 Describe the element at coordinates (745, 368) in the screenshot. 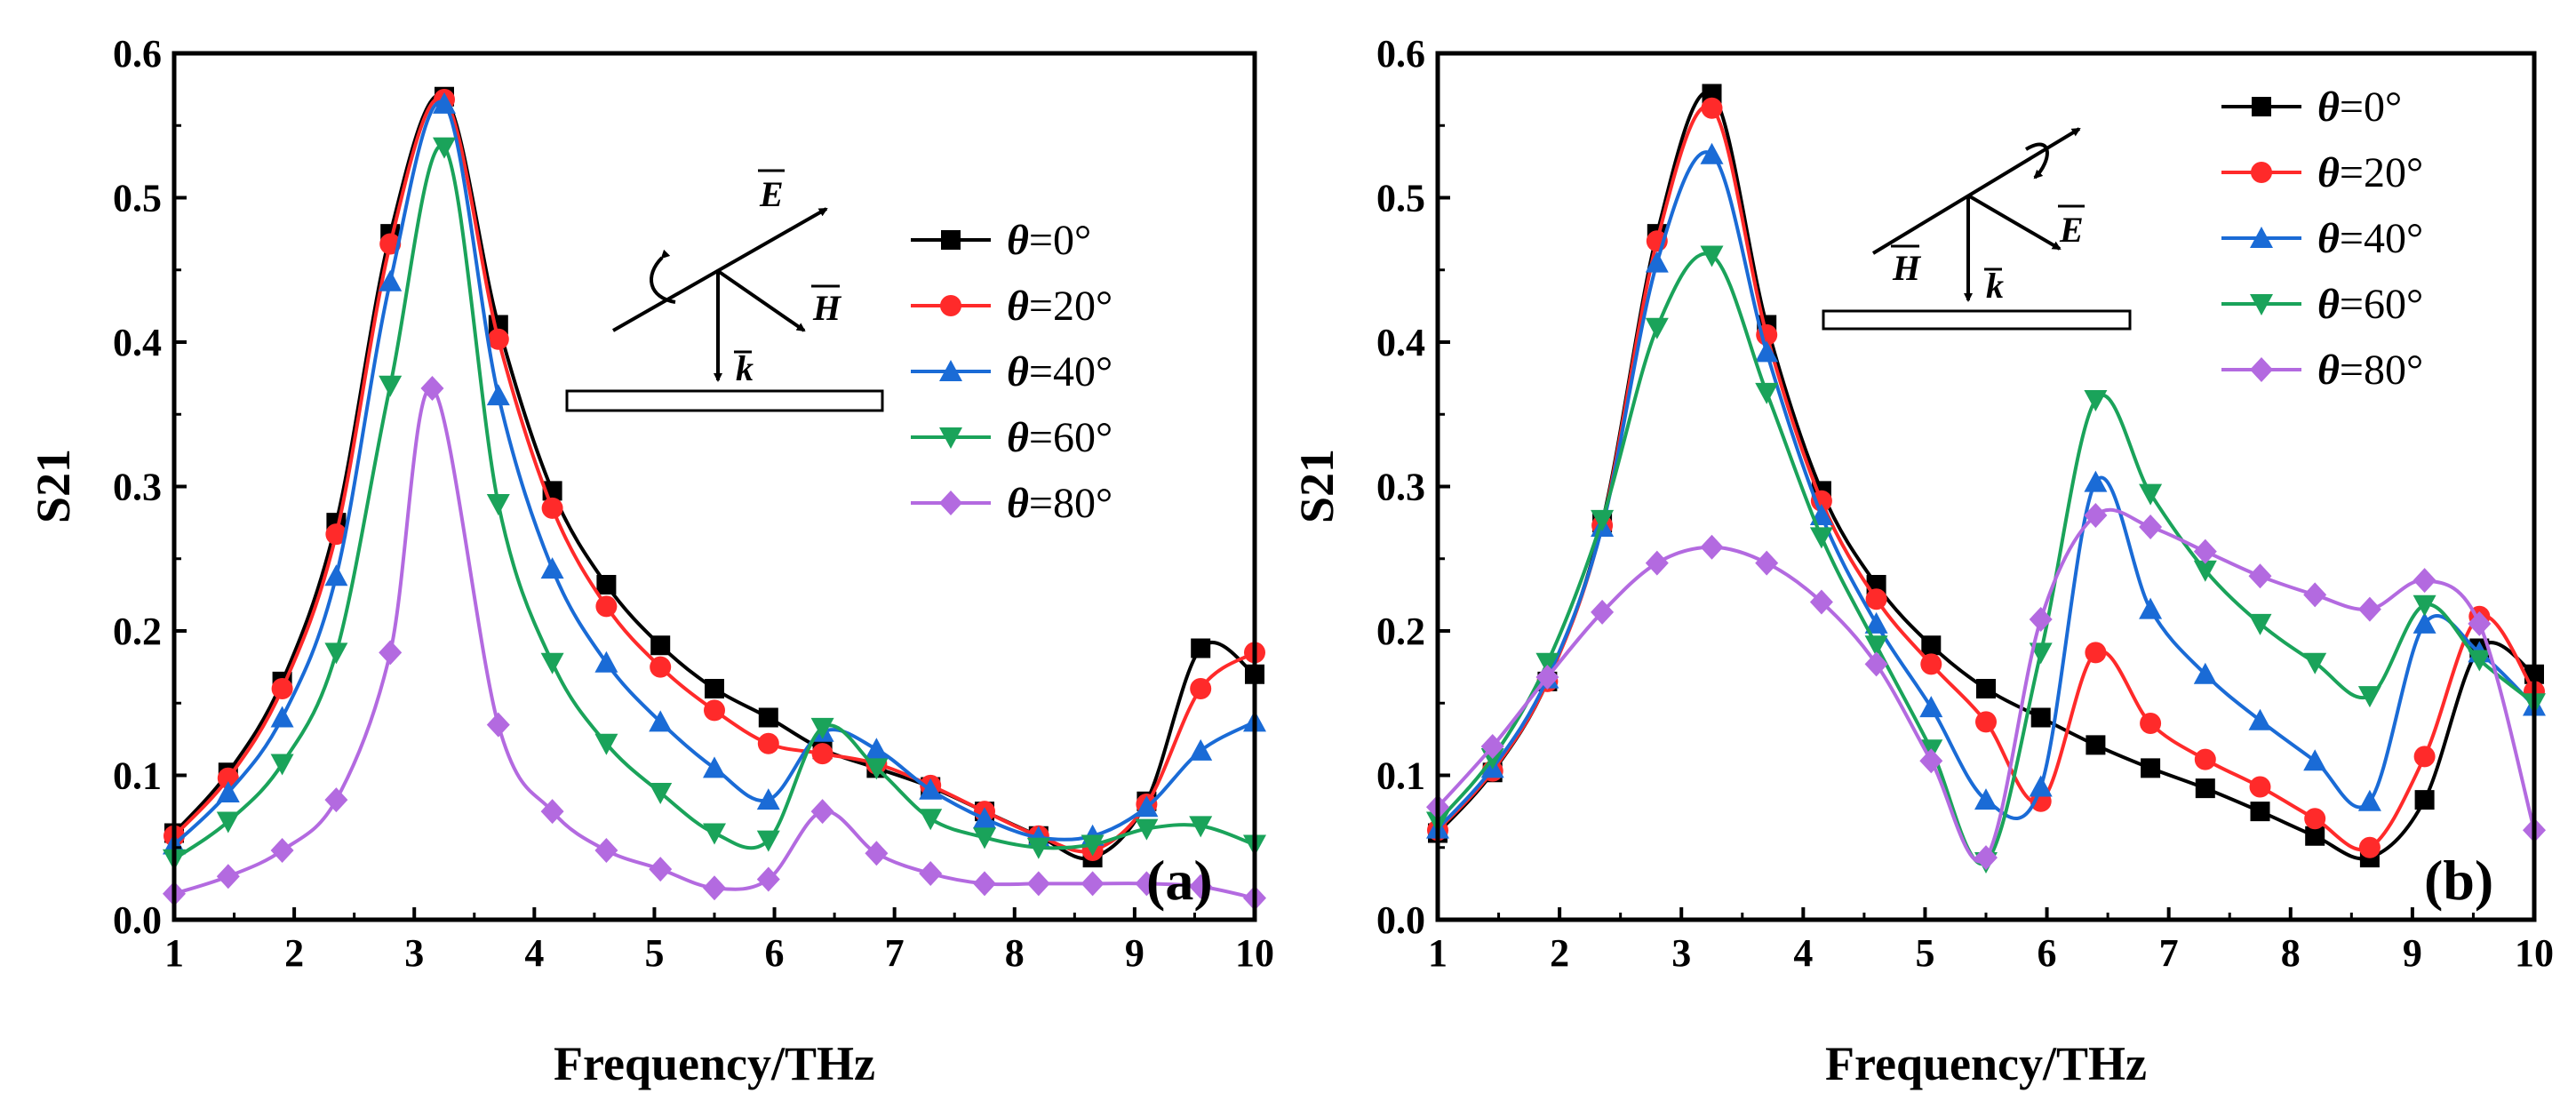

I see `panel-a-k-label: k` at that location.